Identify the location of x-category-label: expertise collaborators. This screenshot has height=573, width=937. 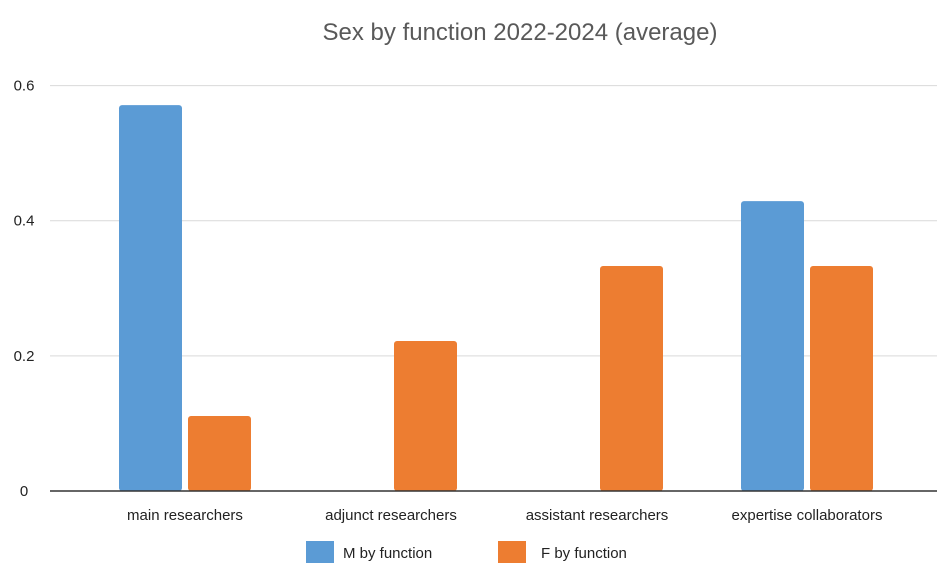
(807, 515).